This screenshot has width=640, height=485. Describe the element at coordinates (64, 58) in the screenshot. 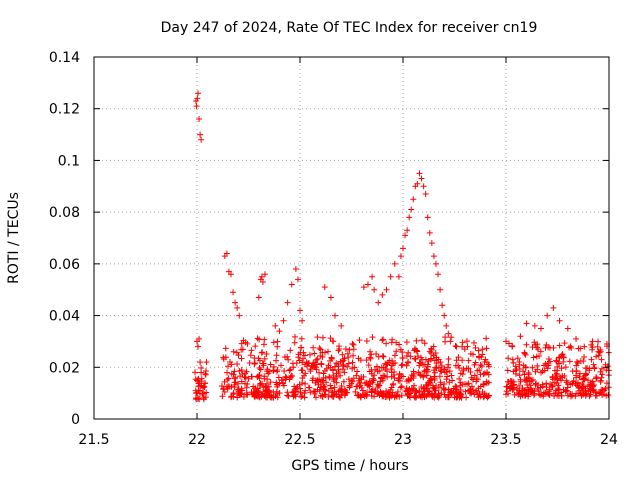

I see `y-tick-label: 0.14` at that location.